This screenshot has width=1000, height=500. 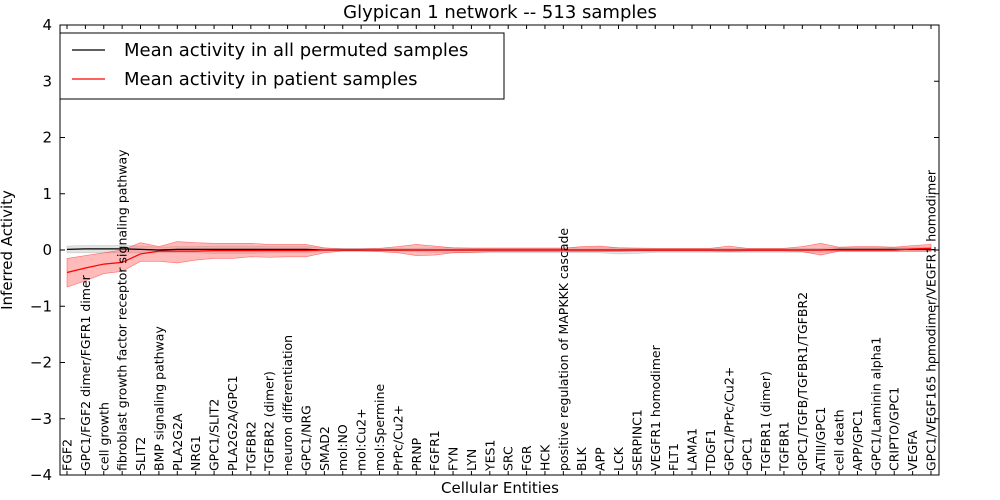 I want to click on x-tick-label: GPC1/VEGF165 homodimer/VEGFR1 homodimer, so click(x=931, y=320).